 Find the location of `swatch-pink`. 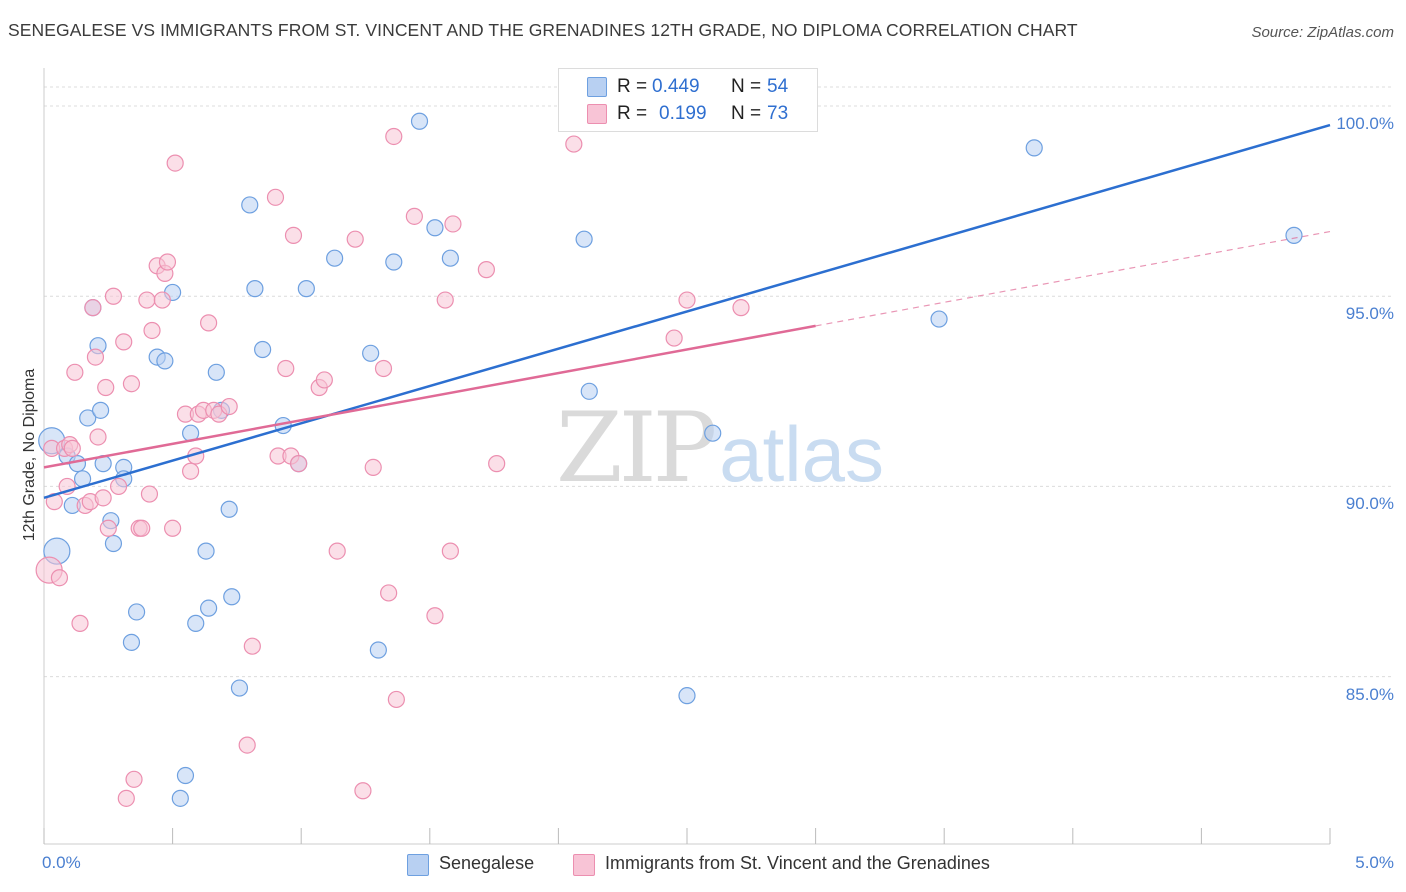

swatch-pink is located at coordinates (597, 114).